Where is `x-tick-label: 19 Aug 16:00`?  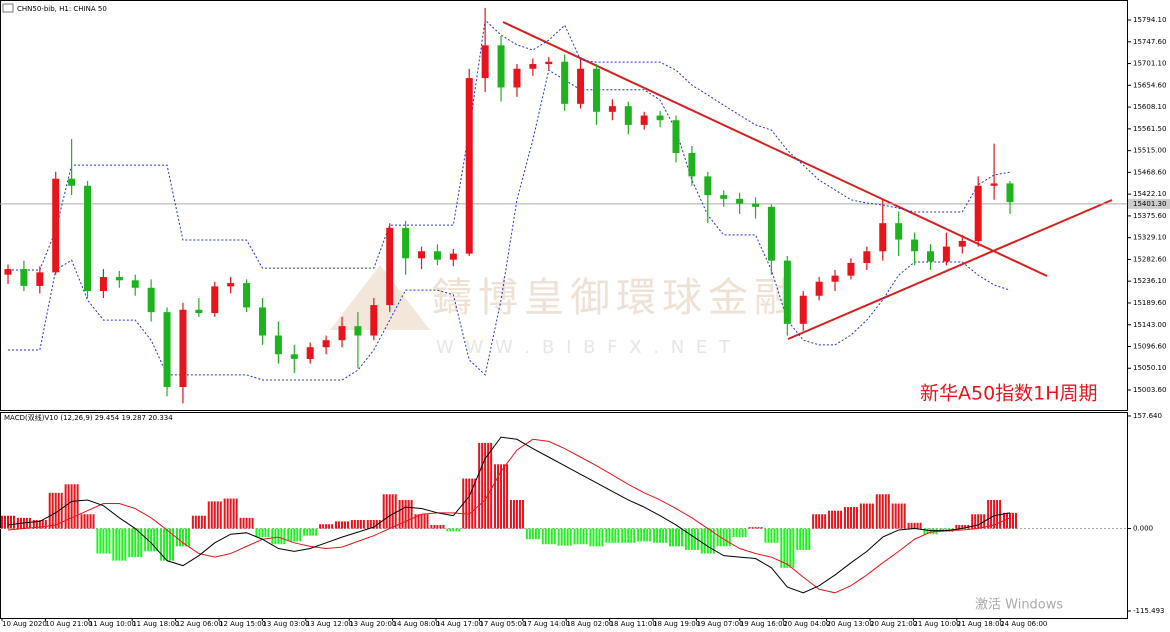
x-tick-label: 19 Aug 16:00 is located at coordinates (763, 624).